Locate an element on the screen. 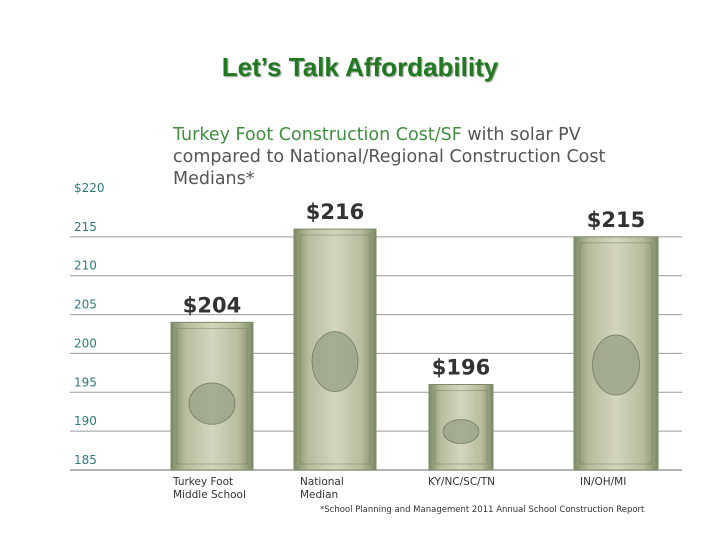  x-category-label: IN/OH/MI is located at coordinates (603, 482).